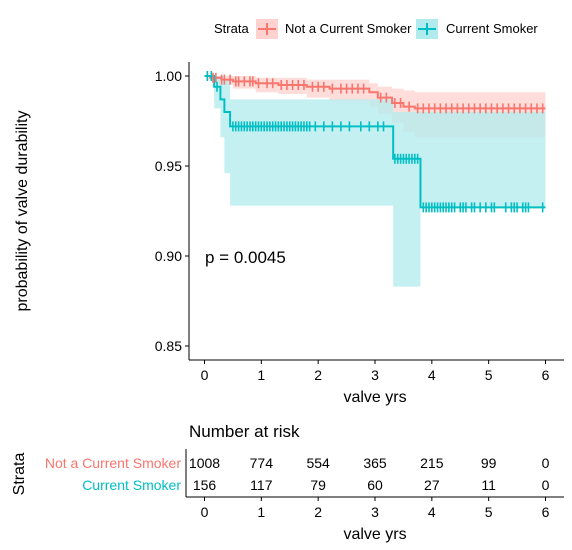  What do you see at coordinates (546, 512) in the screenshot?
I see `risk-x-tick-label: 6` at bounding box center [546, 512].